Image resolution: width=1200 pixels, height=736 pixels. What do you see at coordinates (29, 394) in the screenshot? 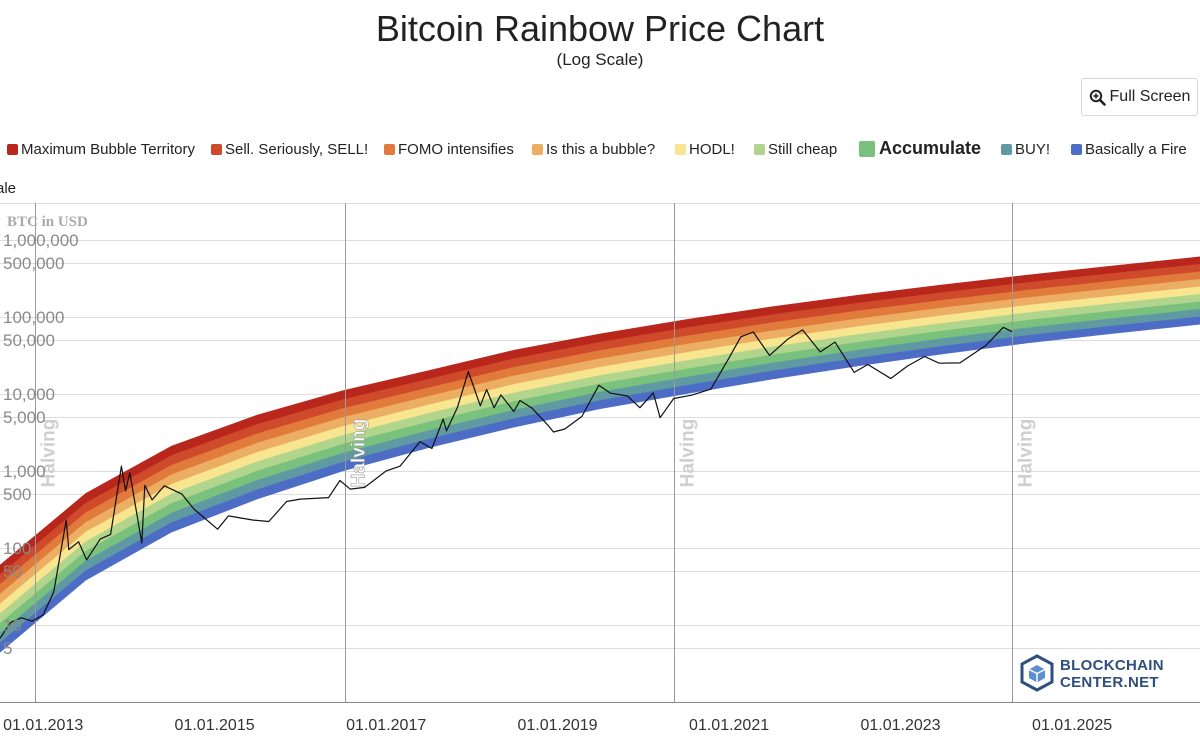
I see `y-tick-label: 10,000` at bounding box center [29, 394].